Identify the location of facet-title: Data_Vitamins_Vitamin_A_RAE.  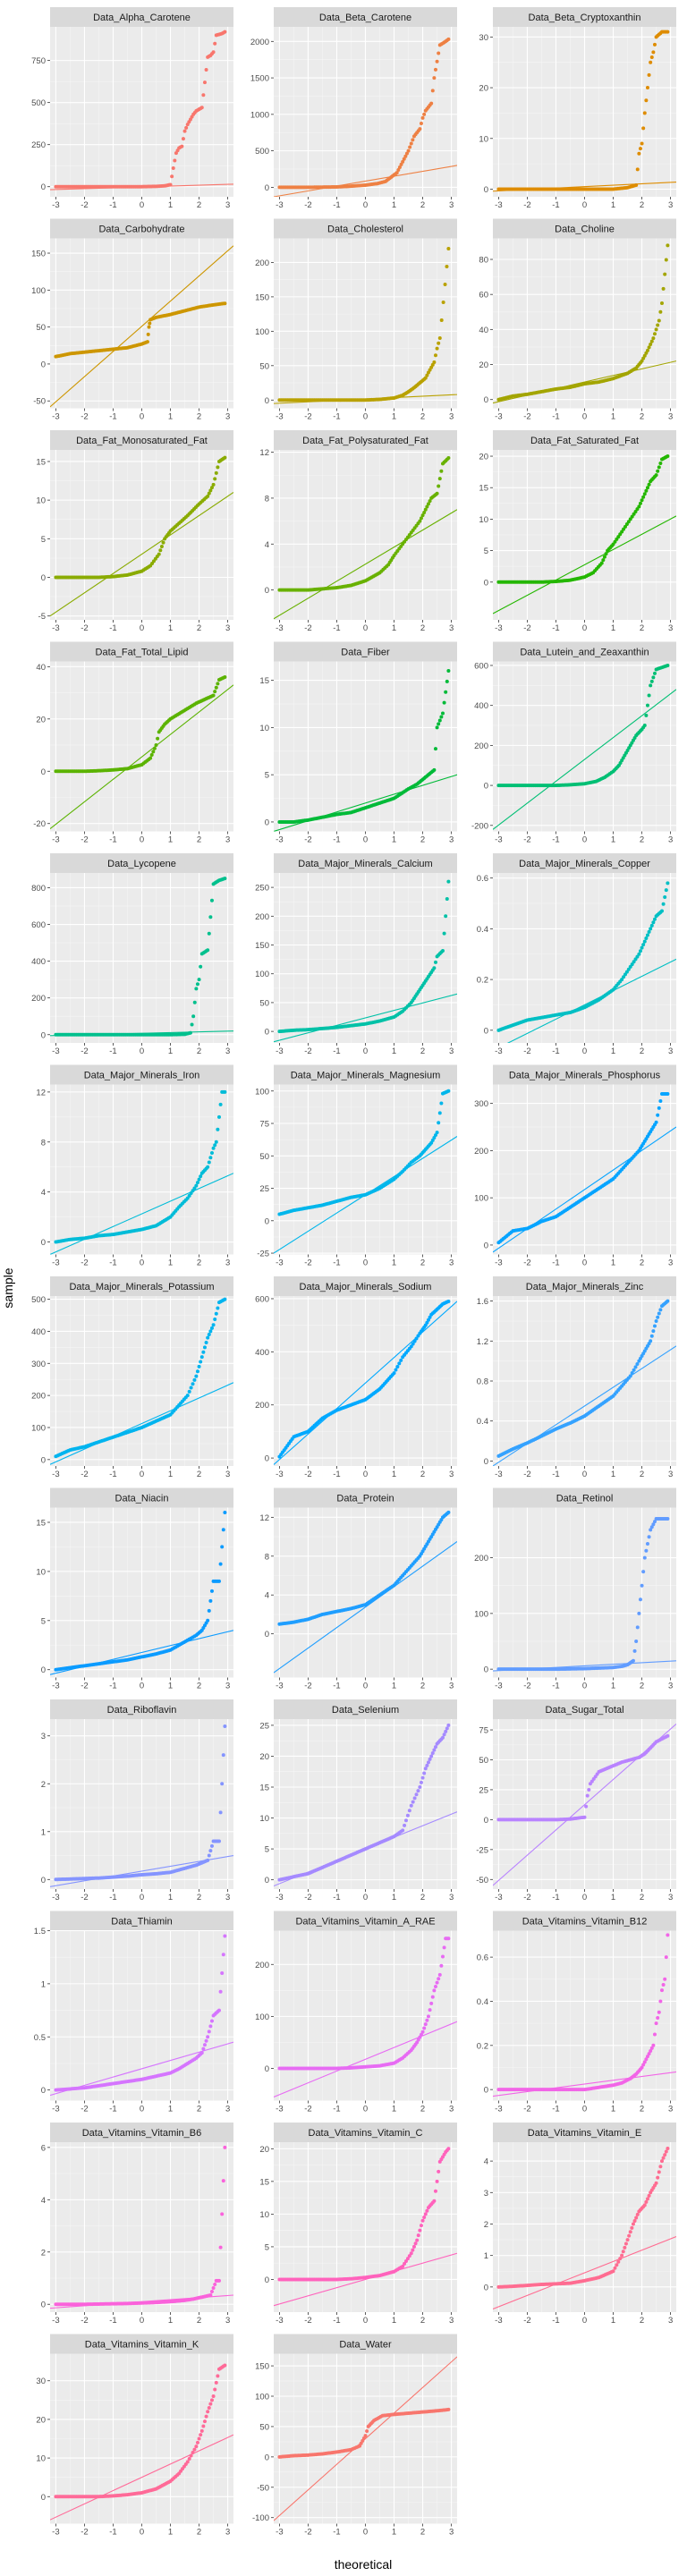
(365, 1922).